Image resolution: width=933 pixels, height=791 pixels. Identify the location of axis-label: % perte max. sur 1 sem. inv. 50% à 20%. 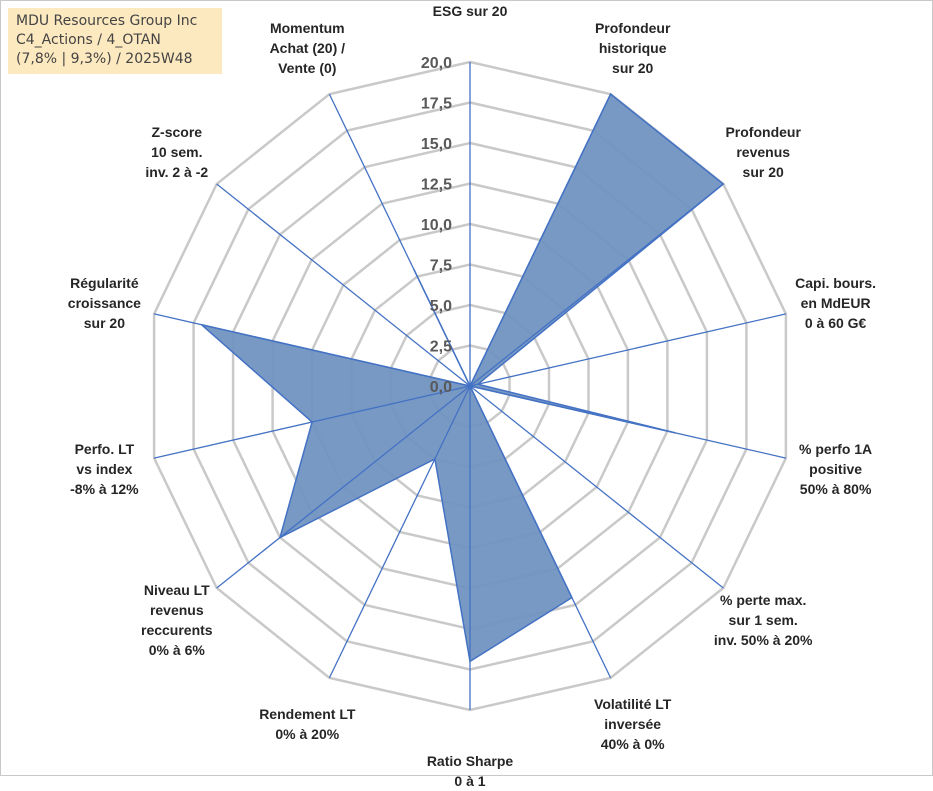
(763, 620).